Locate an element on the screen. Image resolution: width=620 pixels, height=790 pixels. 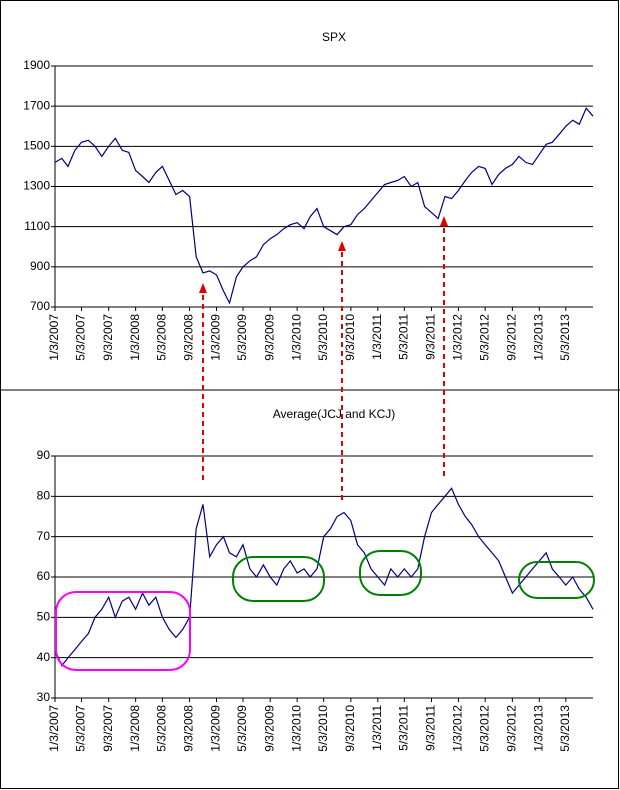
chart-title: SPX is located at coordinates (334, 37).